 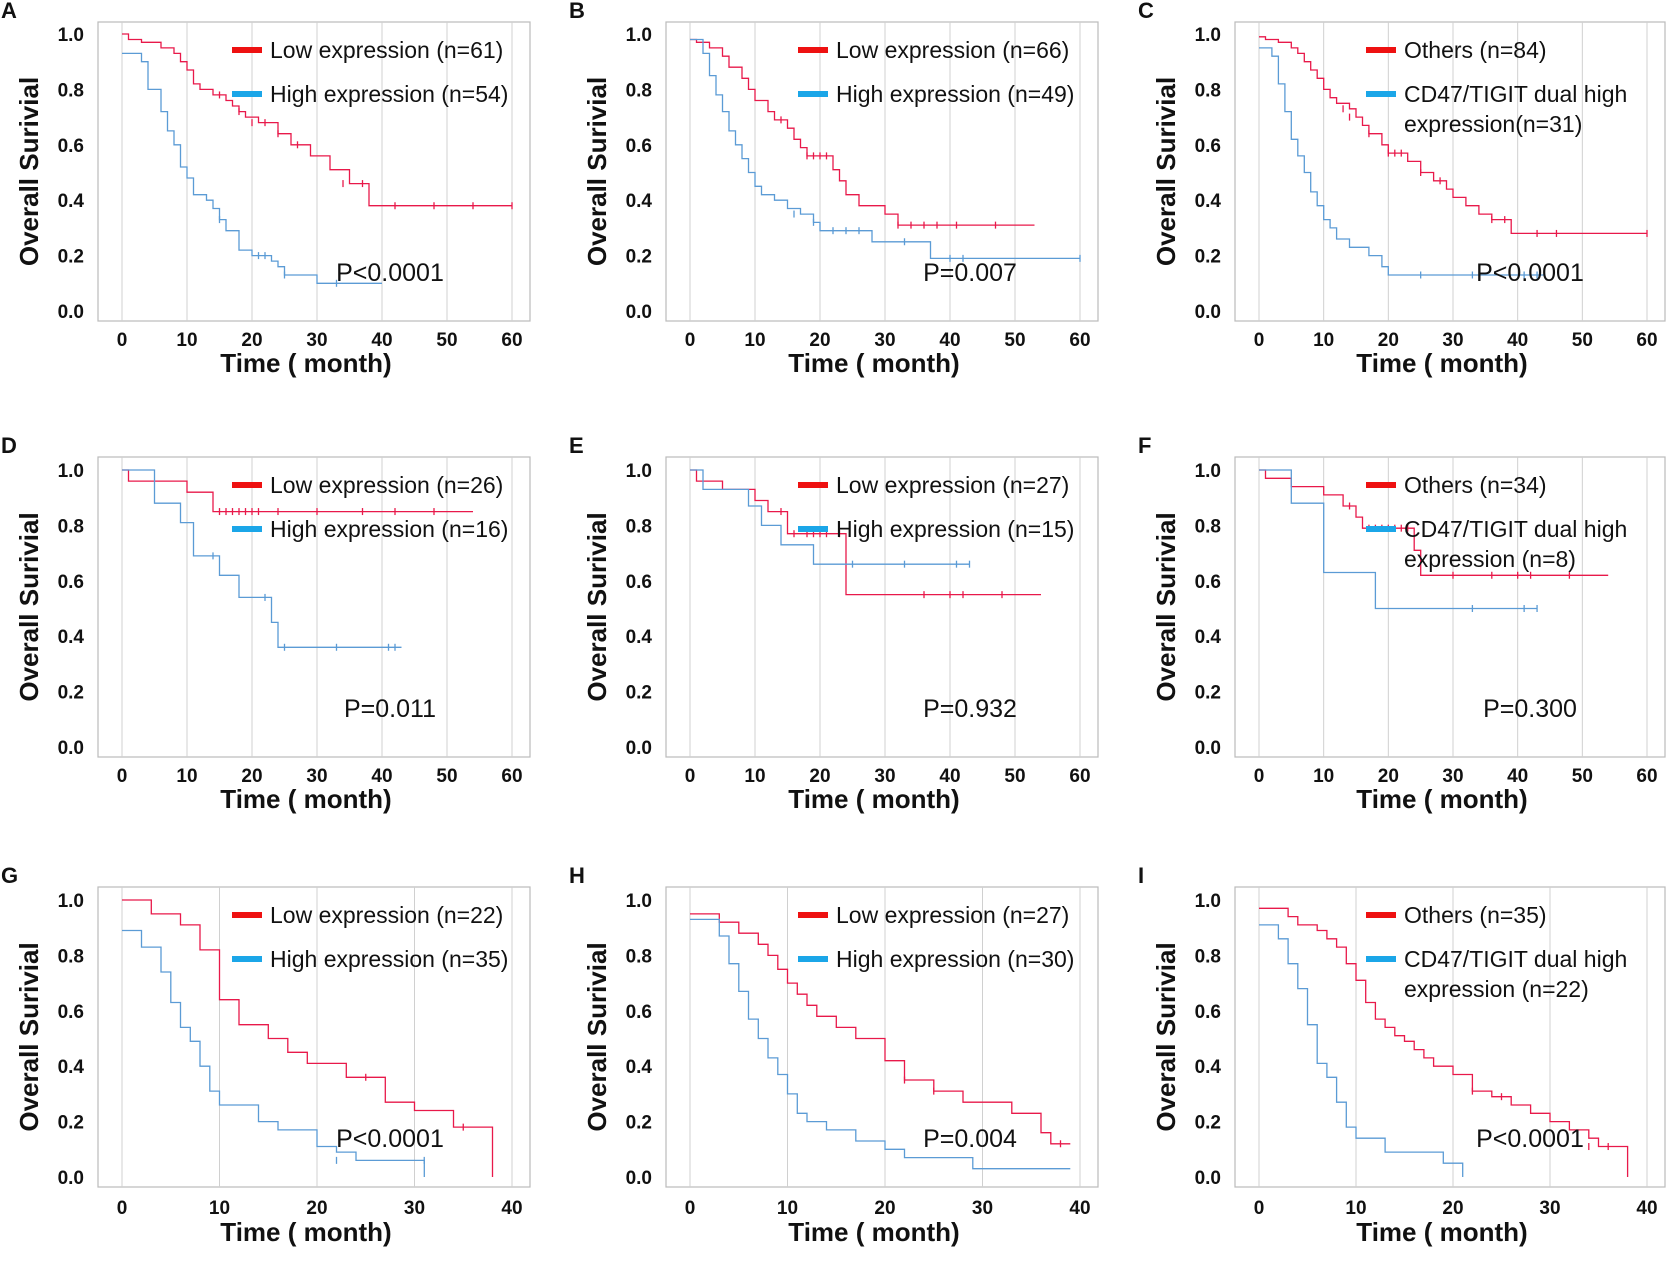 What do you see at coordinates (1144, 445) in the screenshot?
I see `panel-letter: F` at bounding box center [1144, 445].